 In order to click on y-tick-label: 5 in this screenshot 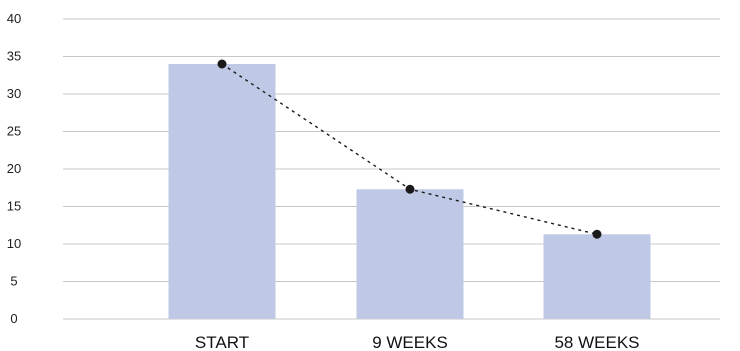, I will do `click(13, 281)`.